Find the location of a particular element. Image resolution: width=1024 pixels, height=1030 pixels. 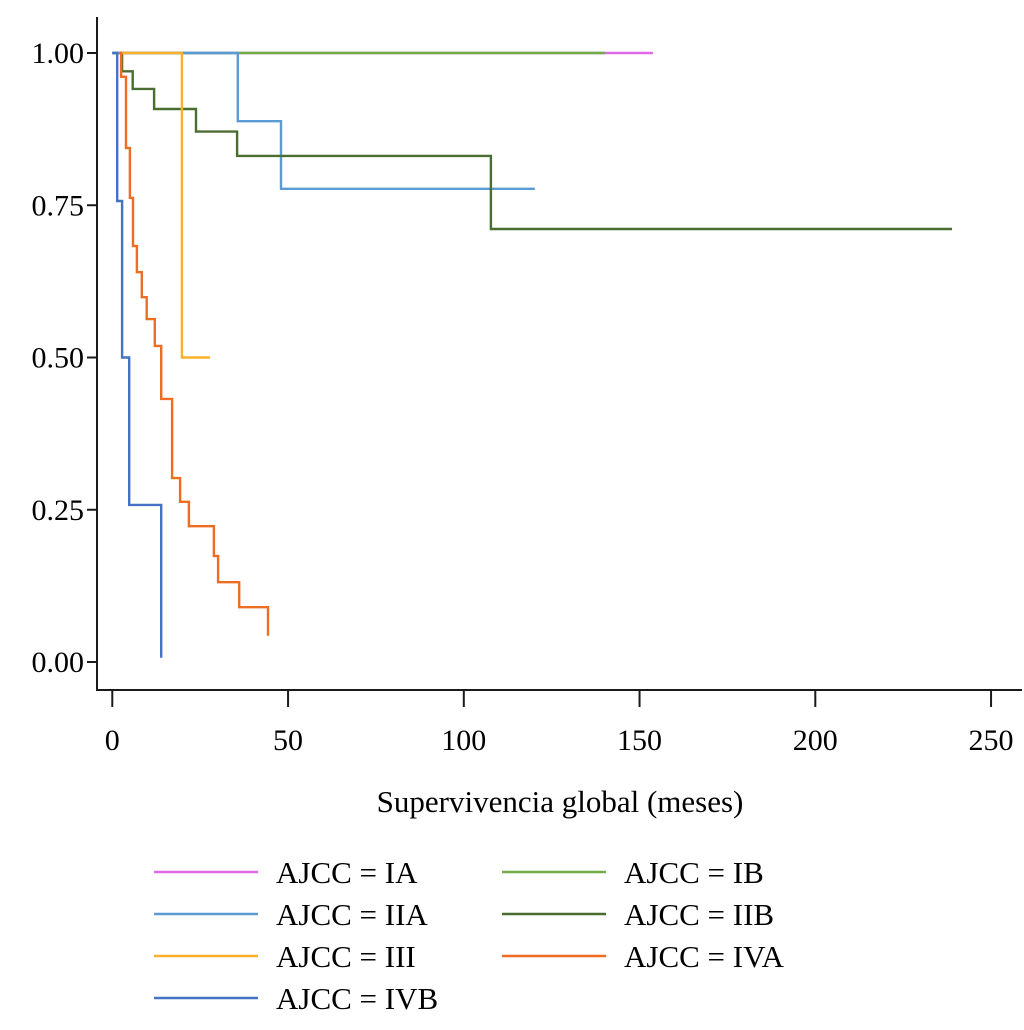

curve-ajcc-iva is located at coordinates (194, 343).